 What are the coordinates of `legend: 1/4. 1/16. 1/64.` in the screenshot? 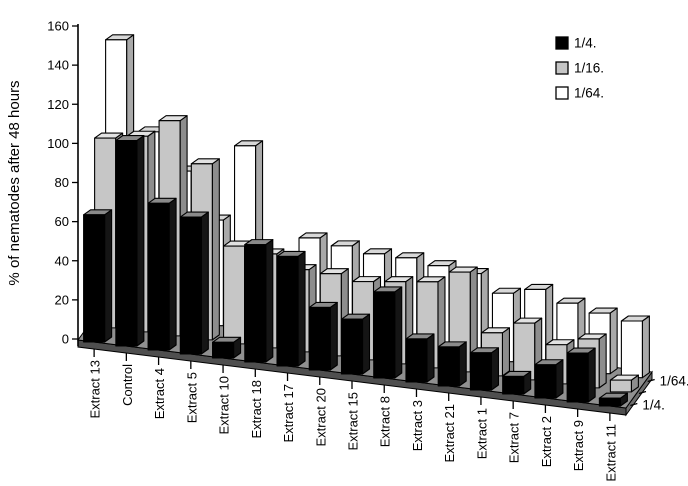 It's located at (579, 68).